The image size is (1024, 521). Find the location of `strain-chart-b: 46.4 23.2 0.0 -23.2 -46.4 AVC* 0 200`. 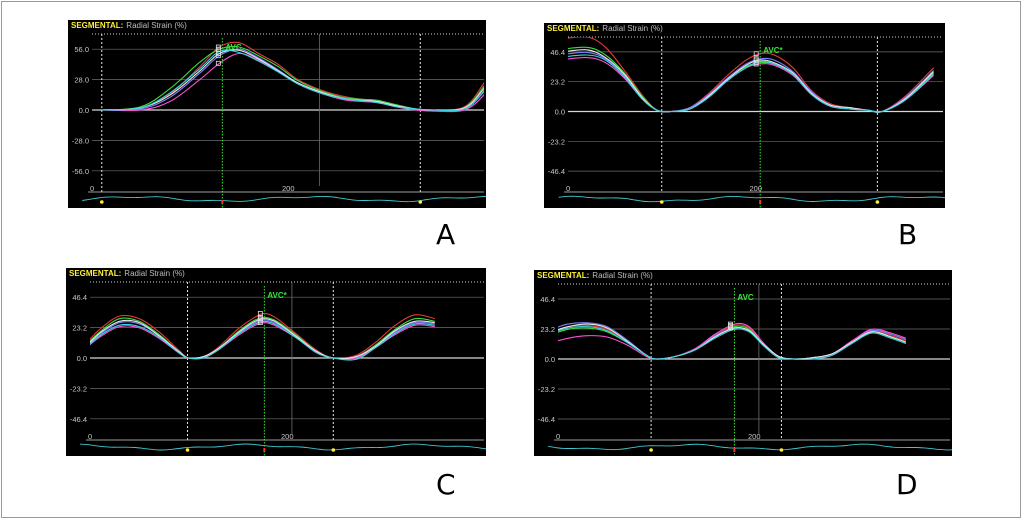

strain-chart-b: 46.4 23.2 0.0 -23.2 -46.4 AVC* 0 200 is located at coordinates (746, 122).